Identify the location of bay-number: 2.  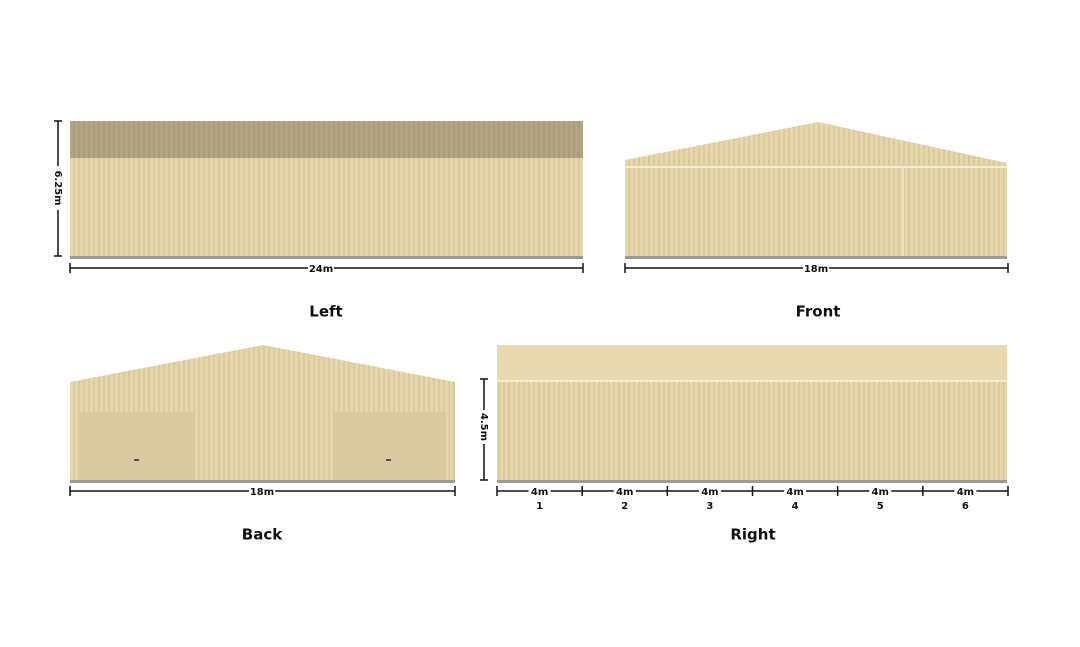
(624, 506).